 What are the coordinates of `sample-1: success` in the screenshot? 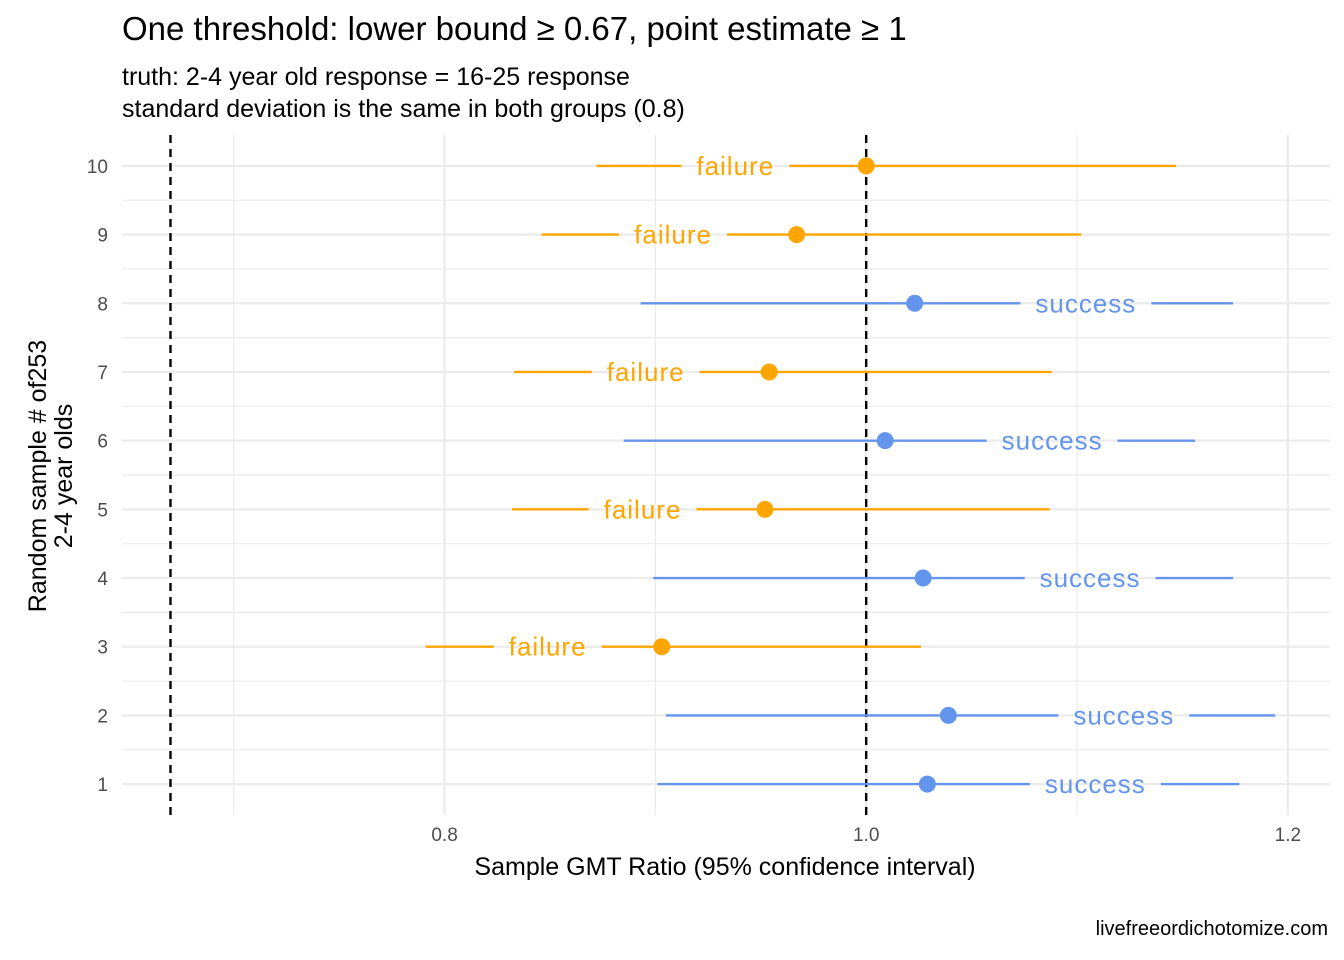 It's located at (948, 784).